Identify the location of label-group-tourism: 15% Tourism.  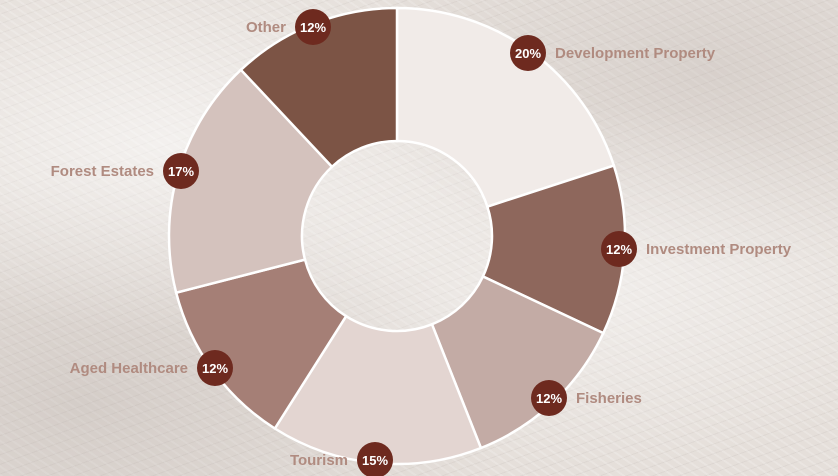
(341, 459).